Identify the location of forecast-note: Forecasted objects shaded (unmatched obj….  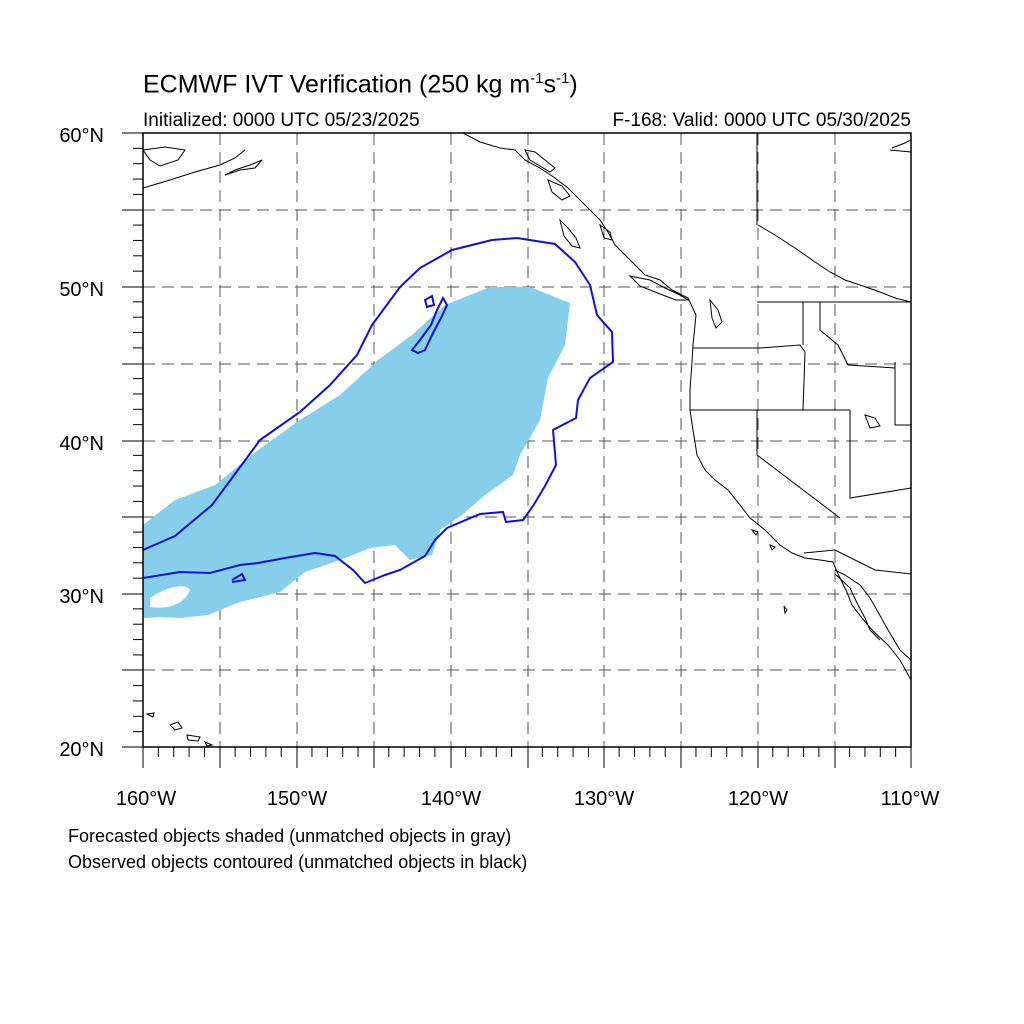
(290, 836).